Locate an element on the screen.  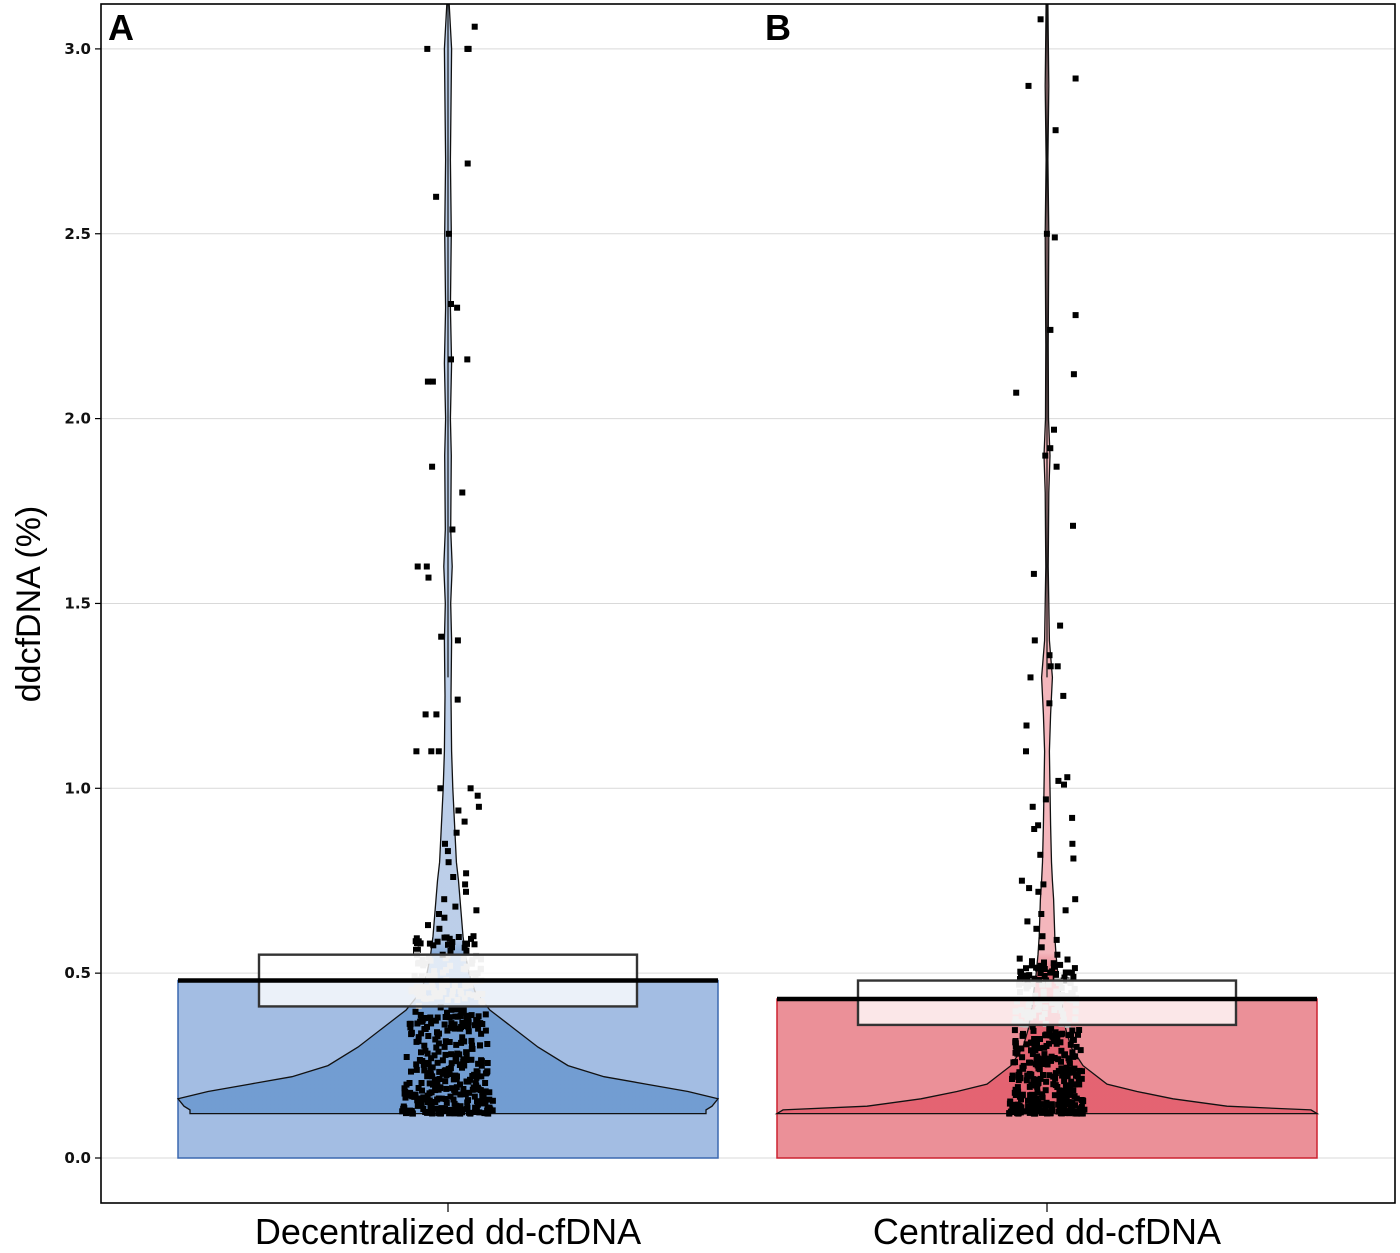
y-axis: 0.0 0.5 1.0 1.5 2.0 2.5 3.0 is located at coordinates (82, 603).